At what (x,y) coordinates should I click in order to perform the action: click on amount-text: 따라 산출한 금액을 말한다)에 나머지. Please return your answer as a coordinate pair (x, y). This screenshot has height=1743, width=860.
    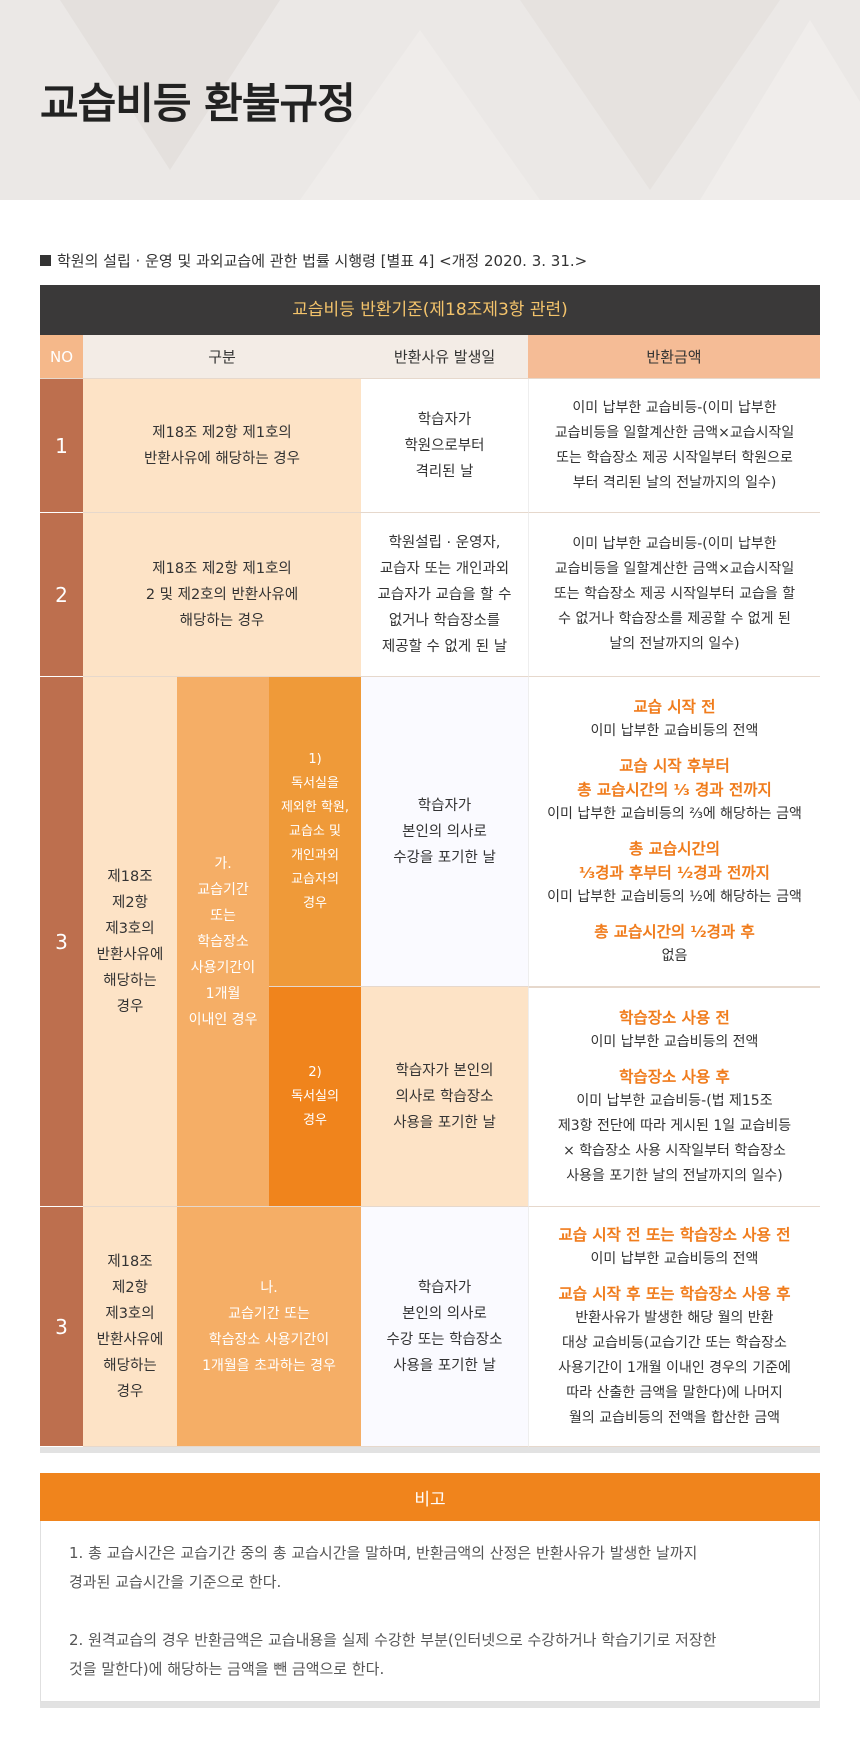
    Looking at the image, I should click on (674, 1392).